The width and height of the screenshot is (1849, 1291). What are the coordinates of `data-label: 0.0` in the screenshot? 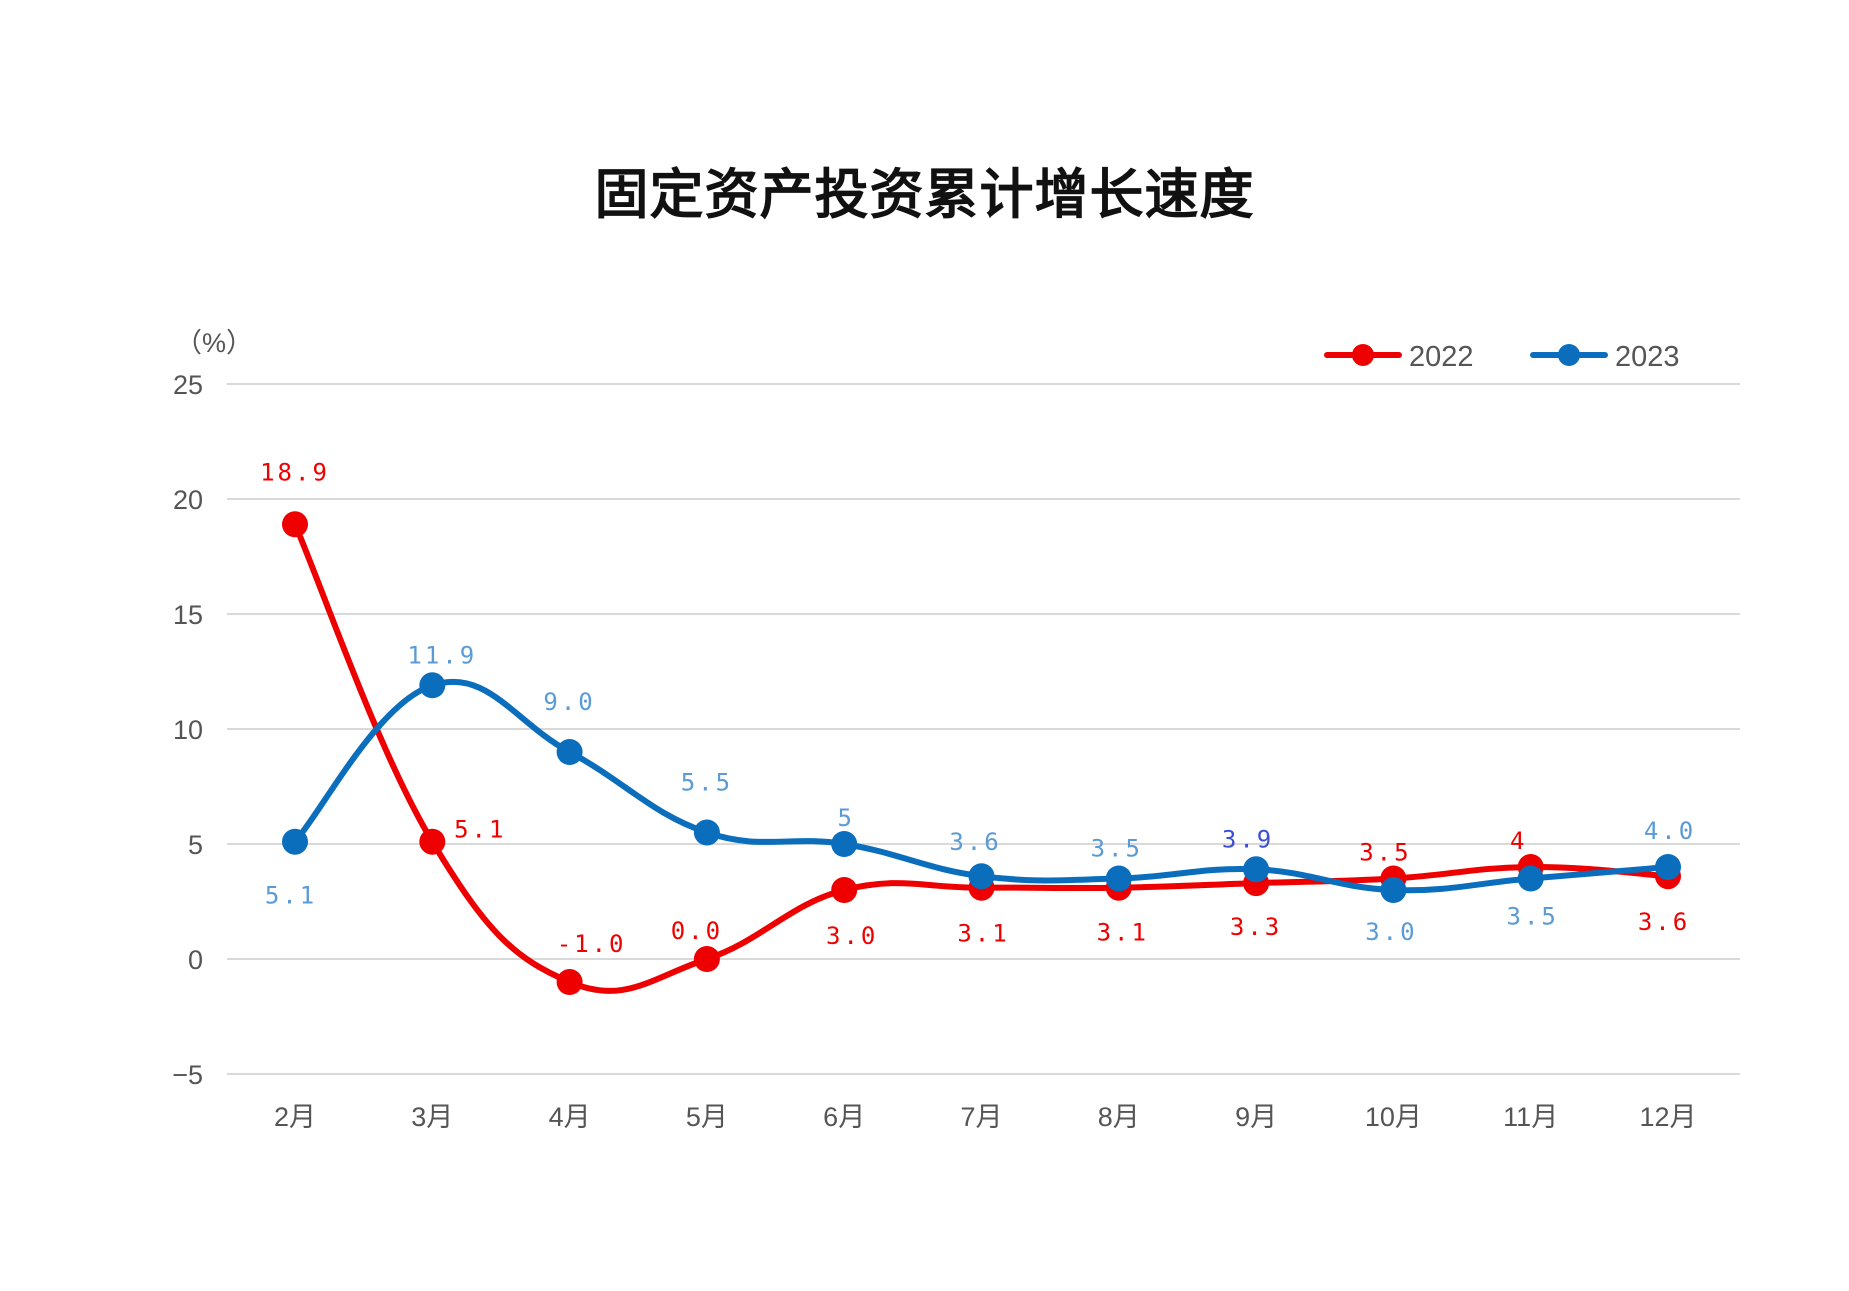 It's located at (697, 931).